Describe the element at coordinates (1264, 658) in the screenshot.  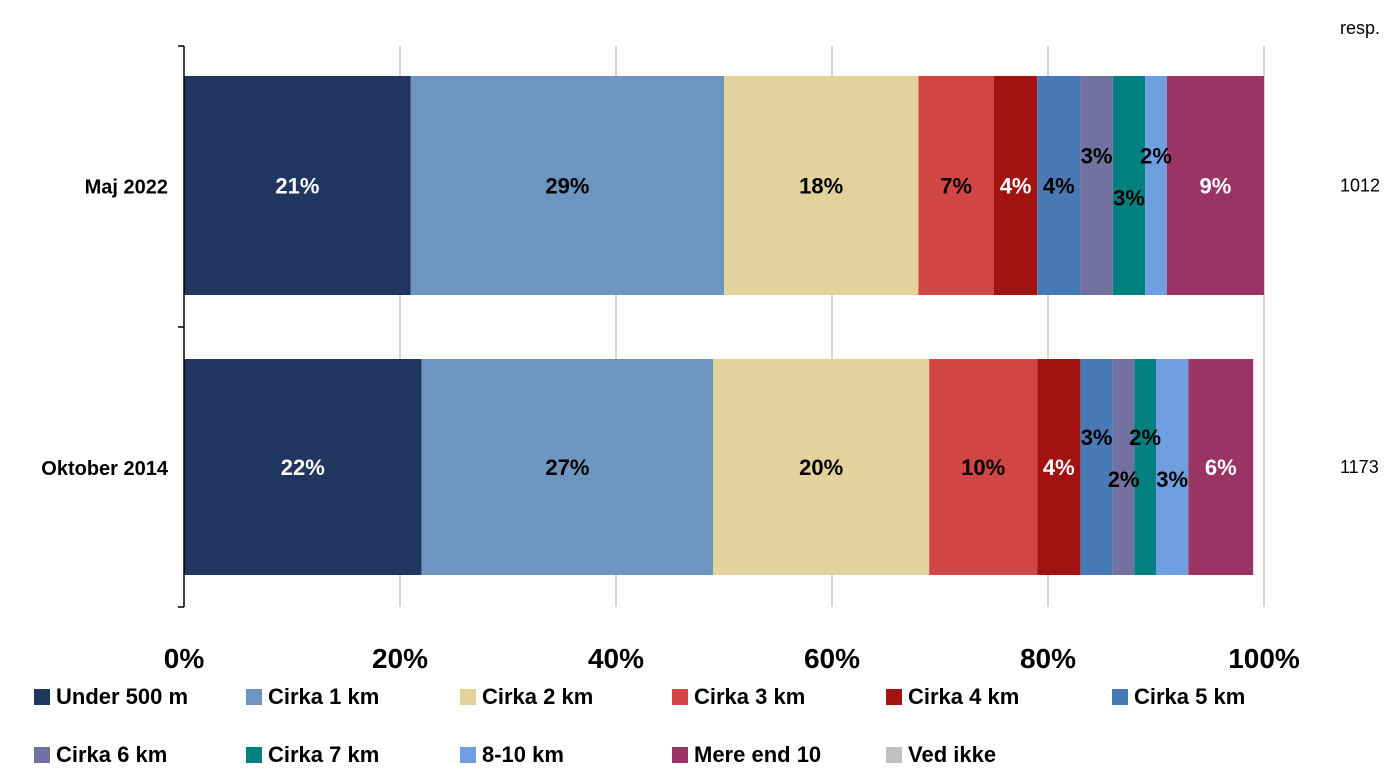
I see `x-tick-label: 100%` at that location.